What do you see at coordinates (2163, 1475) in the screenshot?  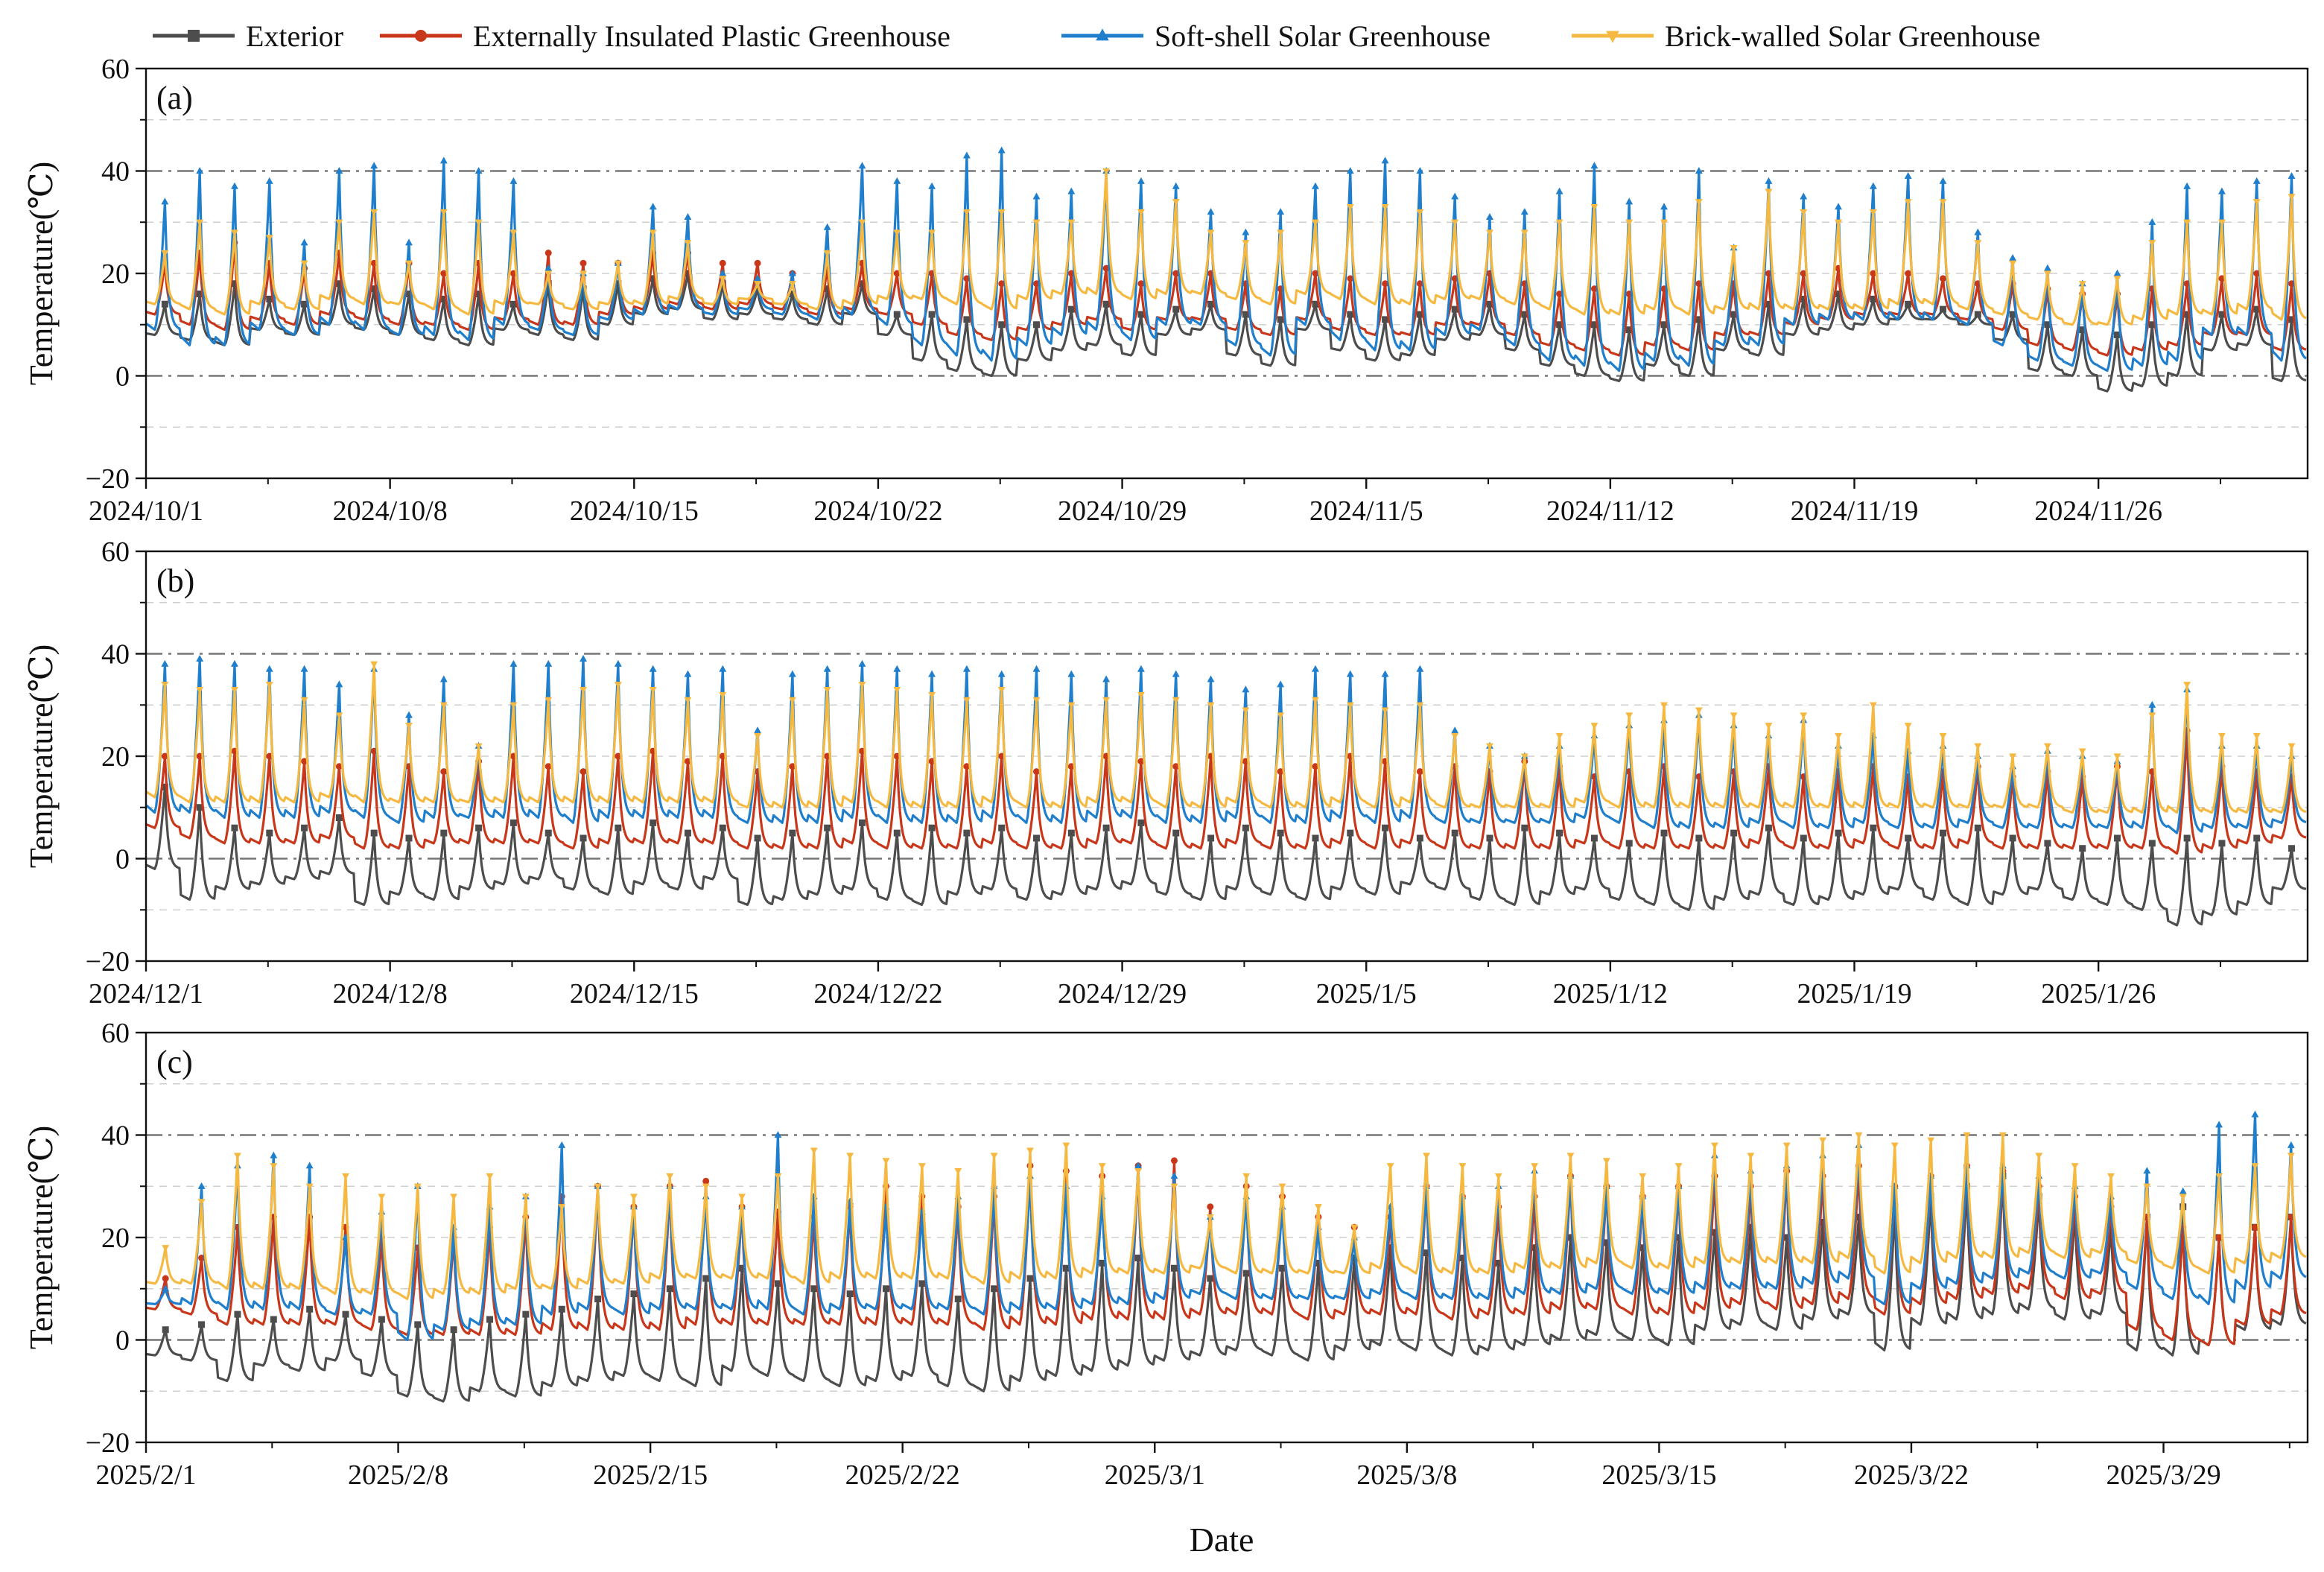 I see `x-tick-label: 2025/3/29` at bounding box center [2163, 1475].